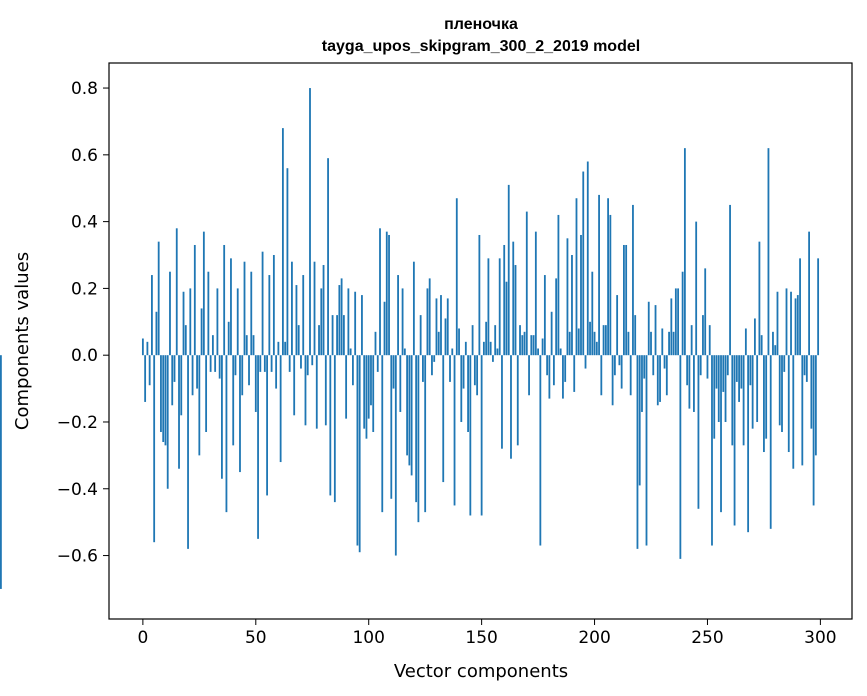 The height and width of the screenshot is (696, 867). I want to click on chart-title: пленочка, so click(481, 24).